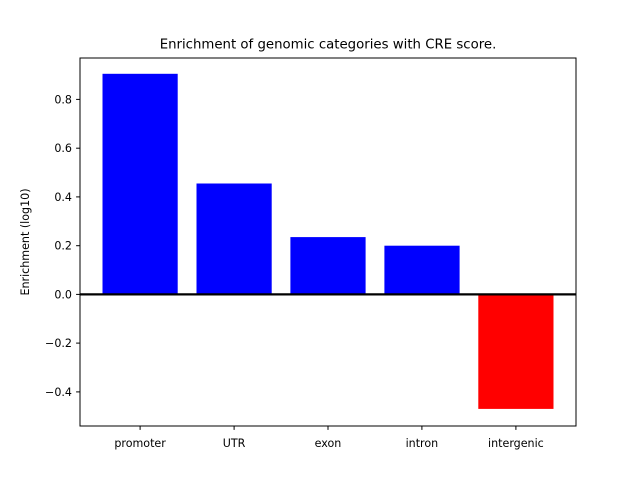 Image resolution: width=640 pixels, height=480 pixels. Describe the element at coordinates (25, 241) in the screenshot. I see `y-axis-label: Enrichment (log10)` at that location.